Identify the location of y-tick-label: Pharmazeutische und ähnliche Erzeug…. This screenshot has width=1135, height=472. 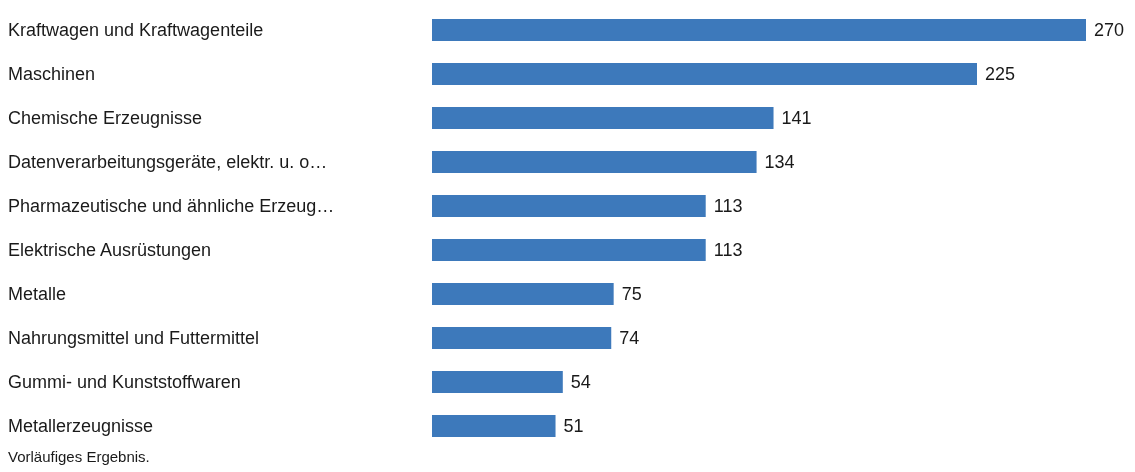
(171, 206).